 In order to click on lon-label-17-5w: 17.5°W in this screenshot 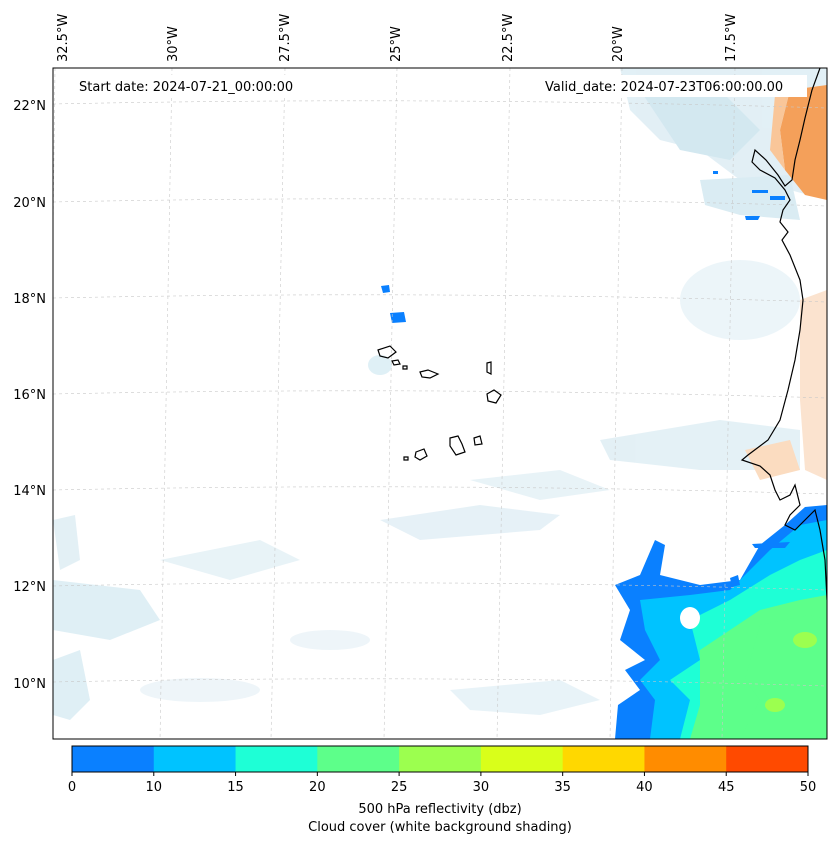, I will do `click(731, 38)`.